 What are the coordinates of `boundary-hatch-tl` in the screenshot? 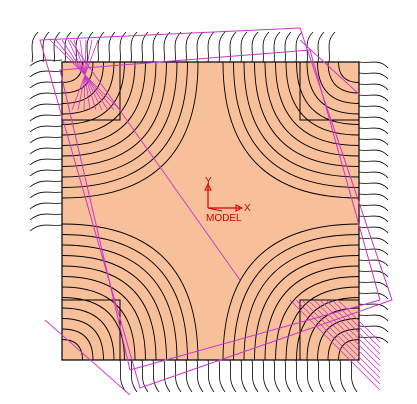 It's located at (85, 75).